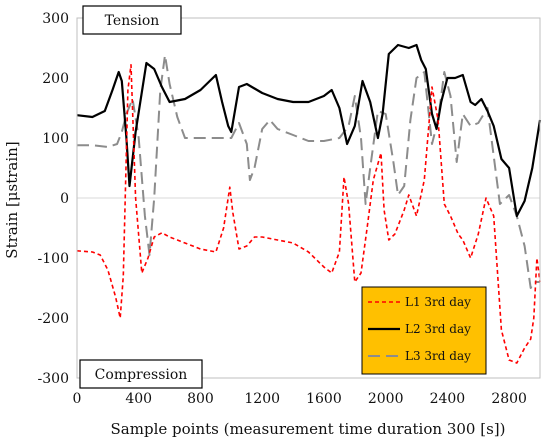 The image size is (550, 443). I want to click on x-tick-label: 800, so click(200, 399).